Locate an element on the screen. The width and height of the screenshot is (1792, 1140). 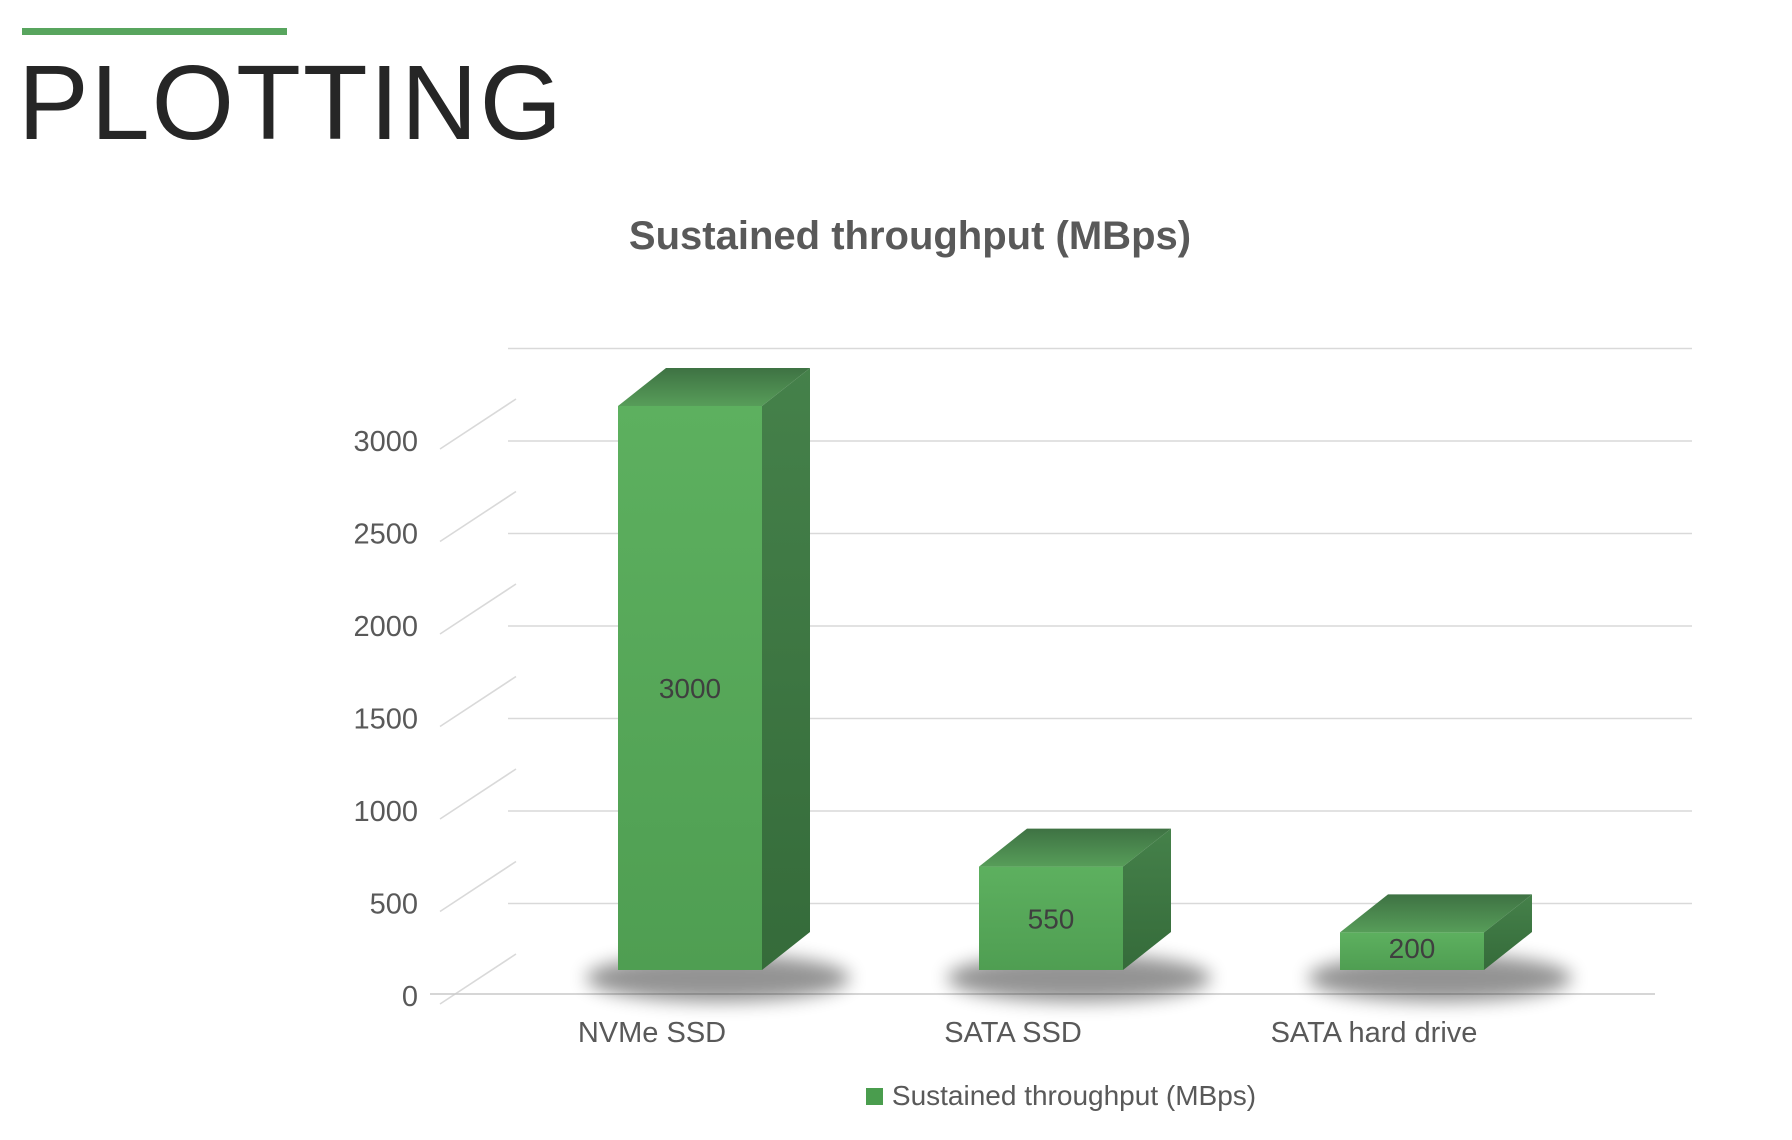
page-title: PLOTTING is located at coordinates (291, 103).